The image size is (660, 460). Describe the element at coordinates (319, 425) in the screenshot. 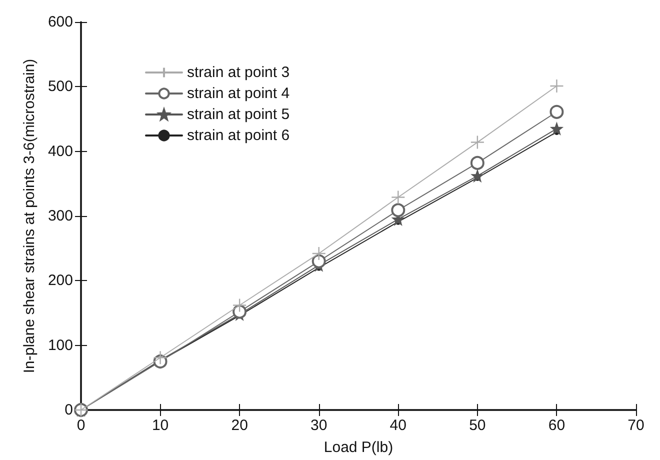

I see `x-tick-label: 30` at that location.